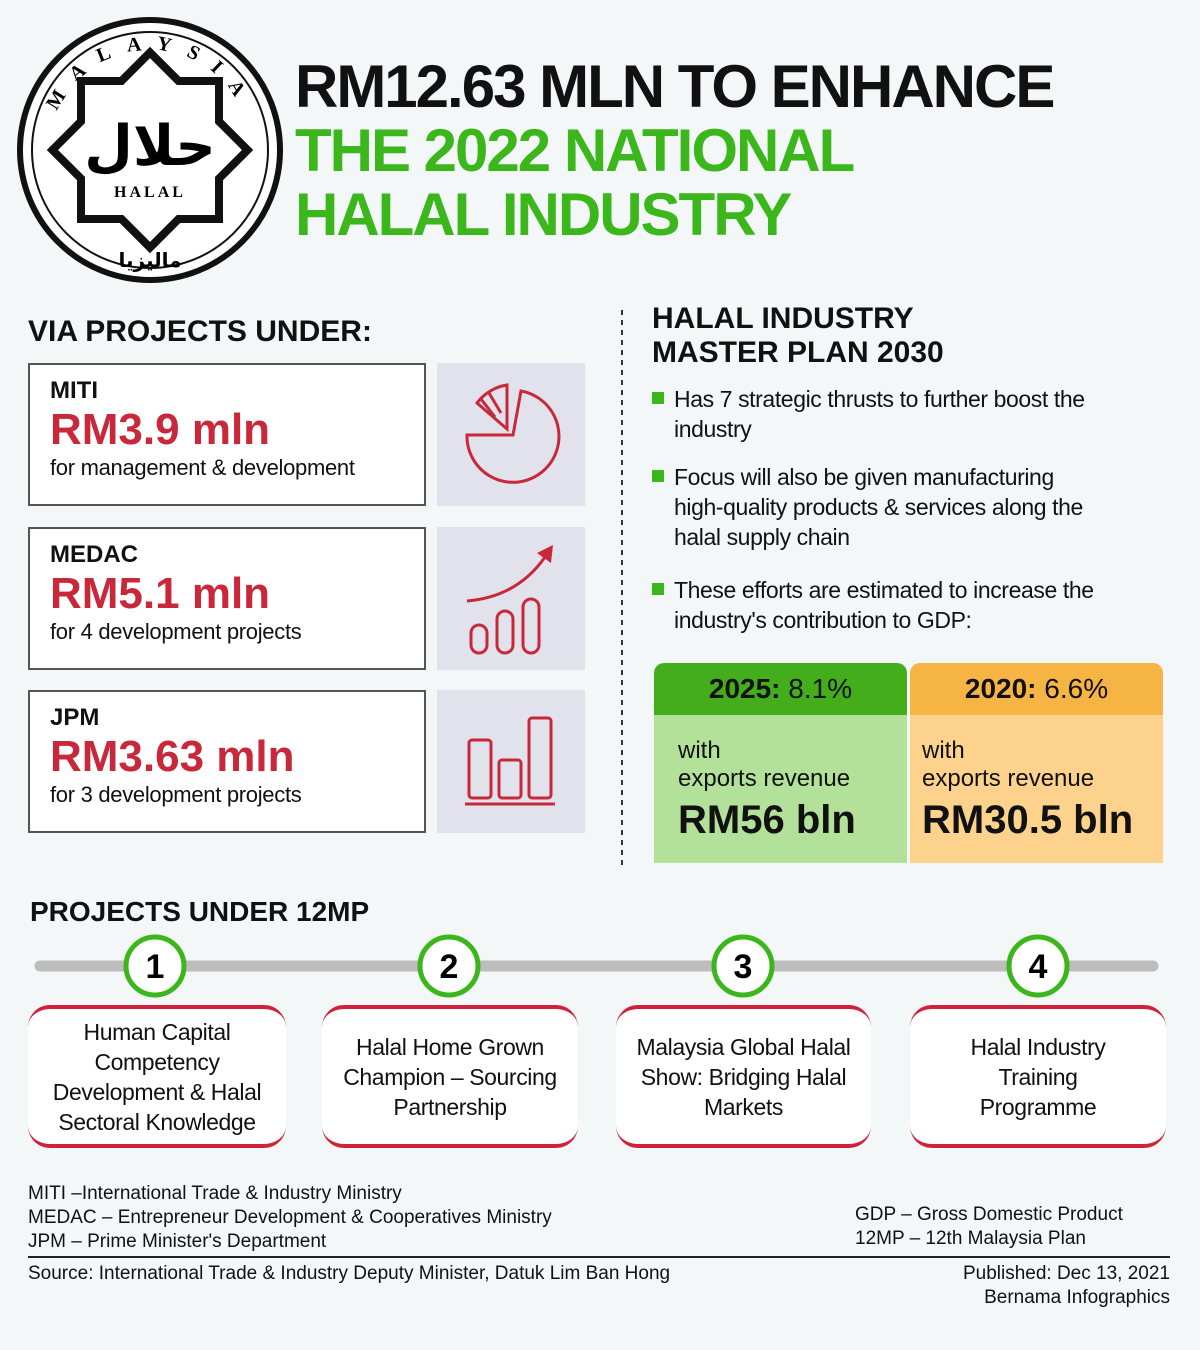 The image size is (1200, 1350). Describe the element at coordinates (160, 429) in the screenshot. I see `amount: RM3.9 mln` at that location.